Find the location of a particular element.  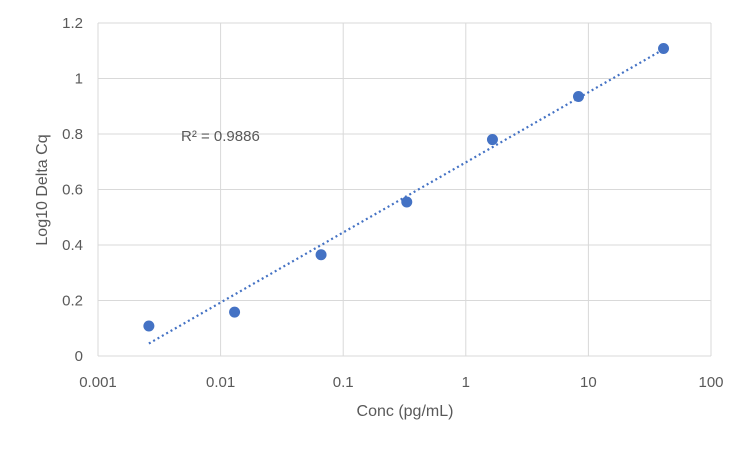

y-tick-label: 0.4 is located at coordinates (72, 245).